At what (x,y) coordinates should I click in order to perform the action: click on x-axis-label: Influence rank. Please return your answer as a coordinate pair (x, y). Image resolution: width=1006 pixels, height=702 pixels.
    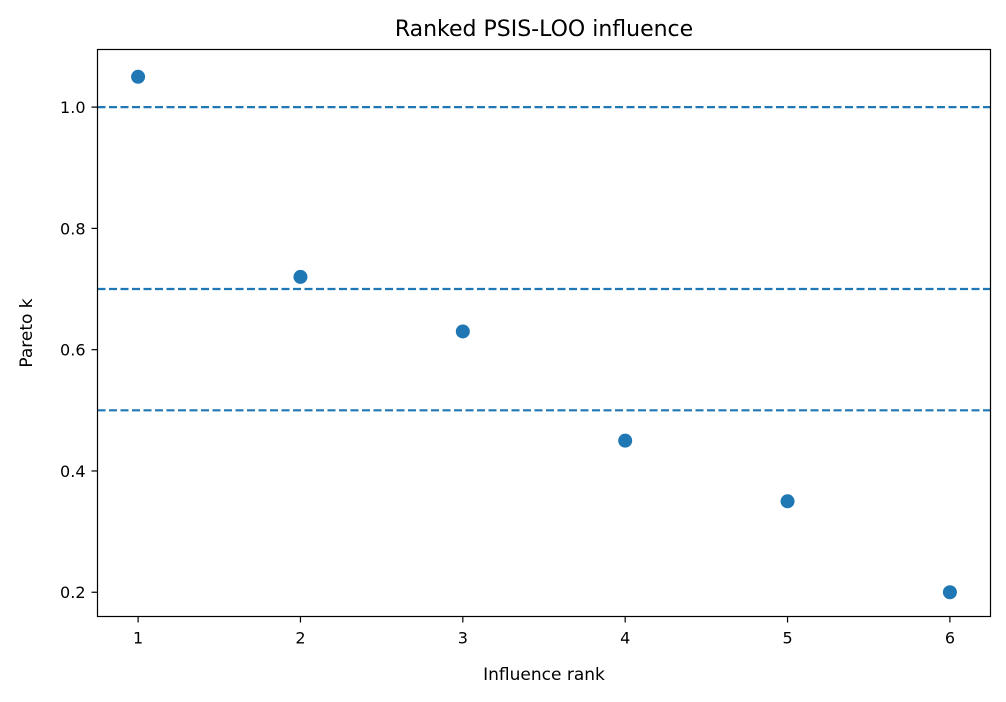
    Looking at the image, I should click on (544, 675).